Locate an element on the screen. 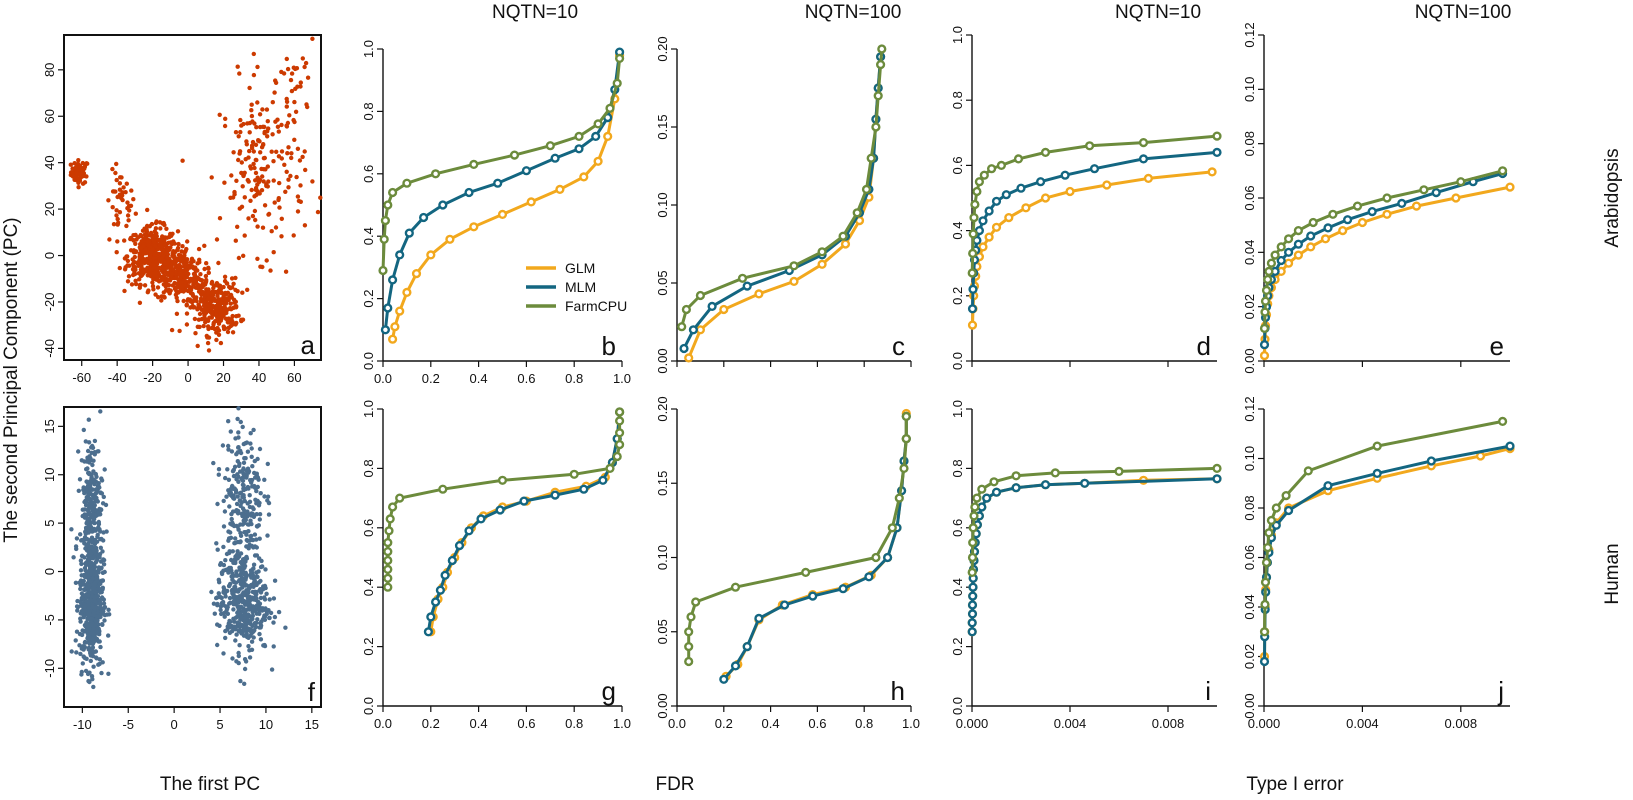 The image size is (1633, 800). x-tick-label: -60 is located at coordinates (81, 377).